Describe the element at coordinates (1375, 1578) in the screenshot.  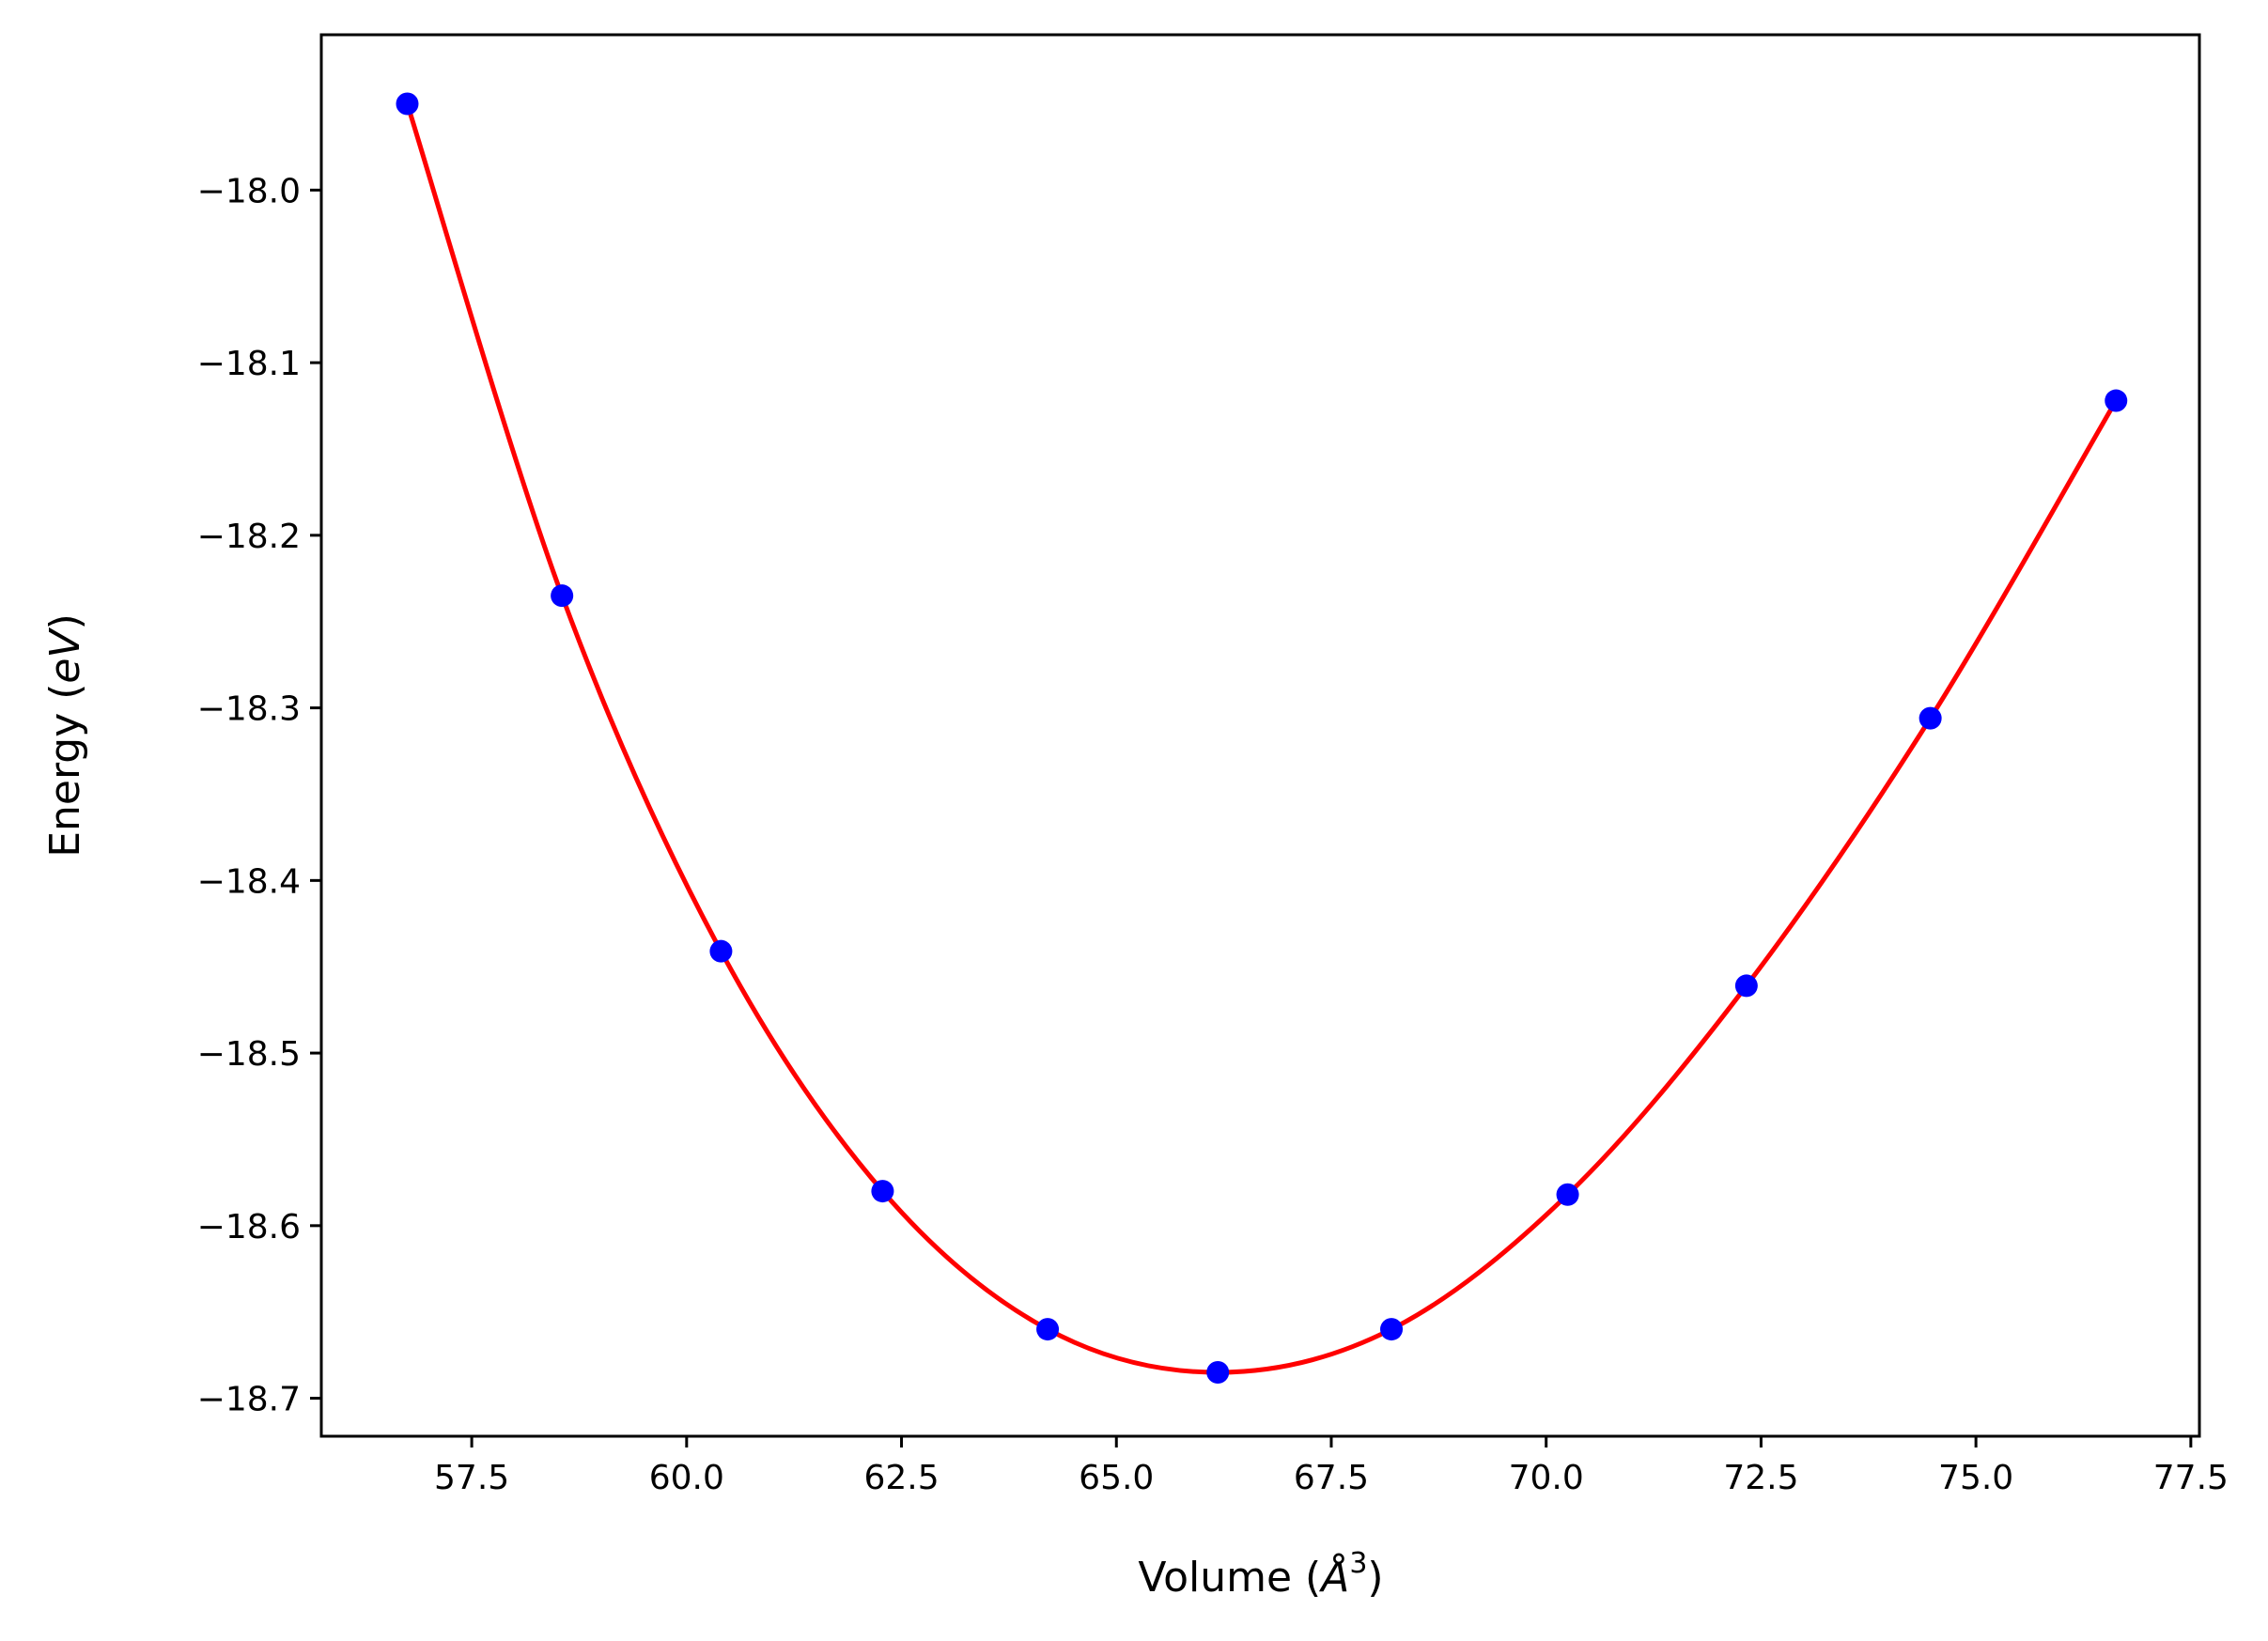
I see `x-axis-label-close: )` at that location.